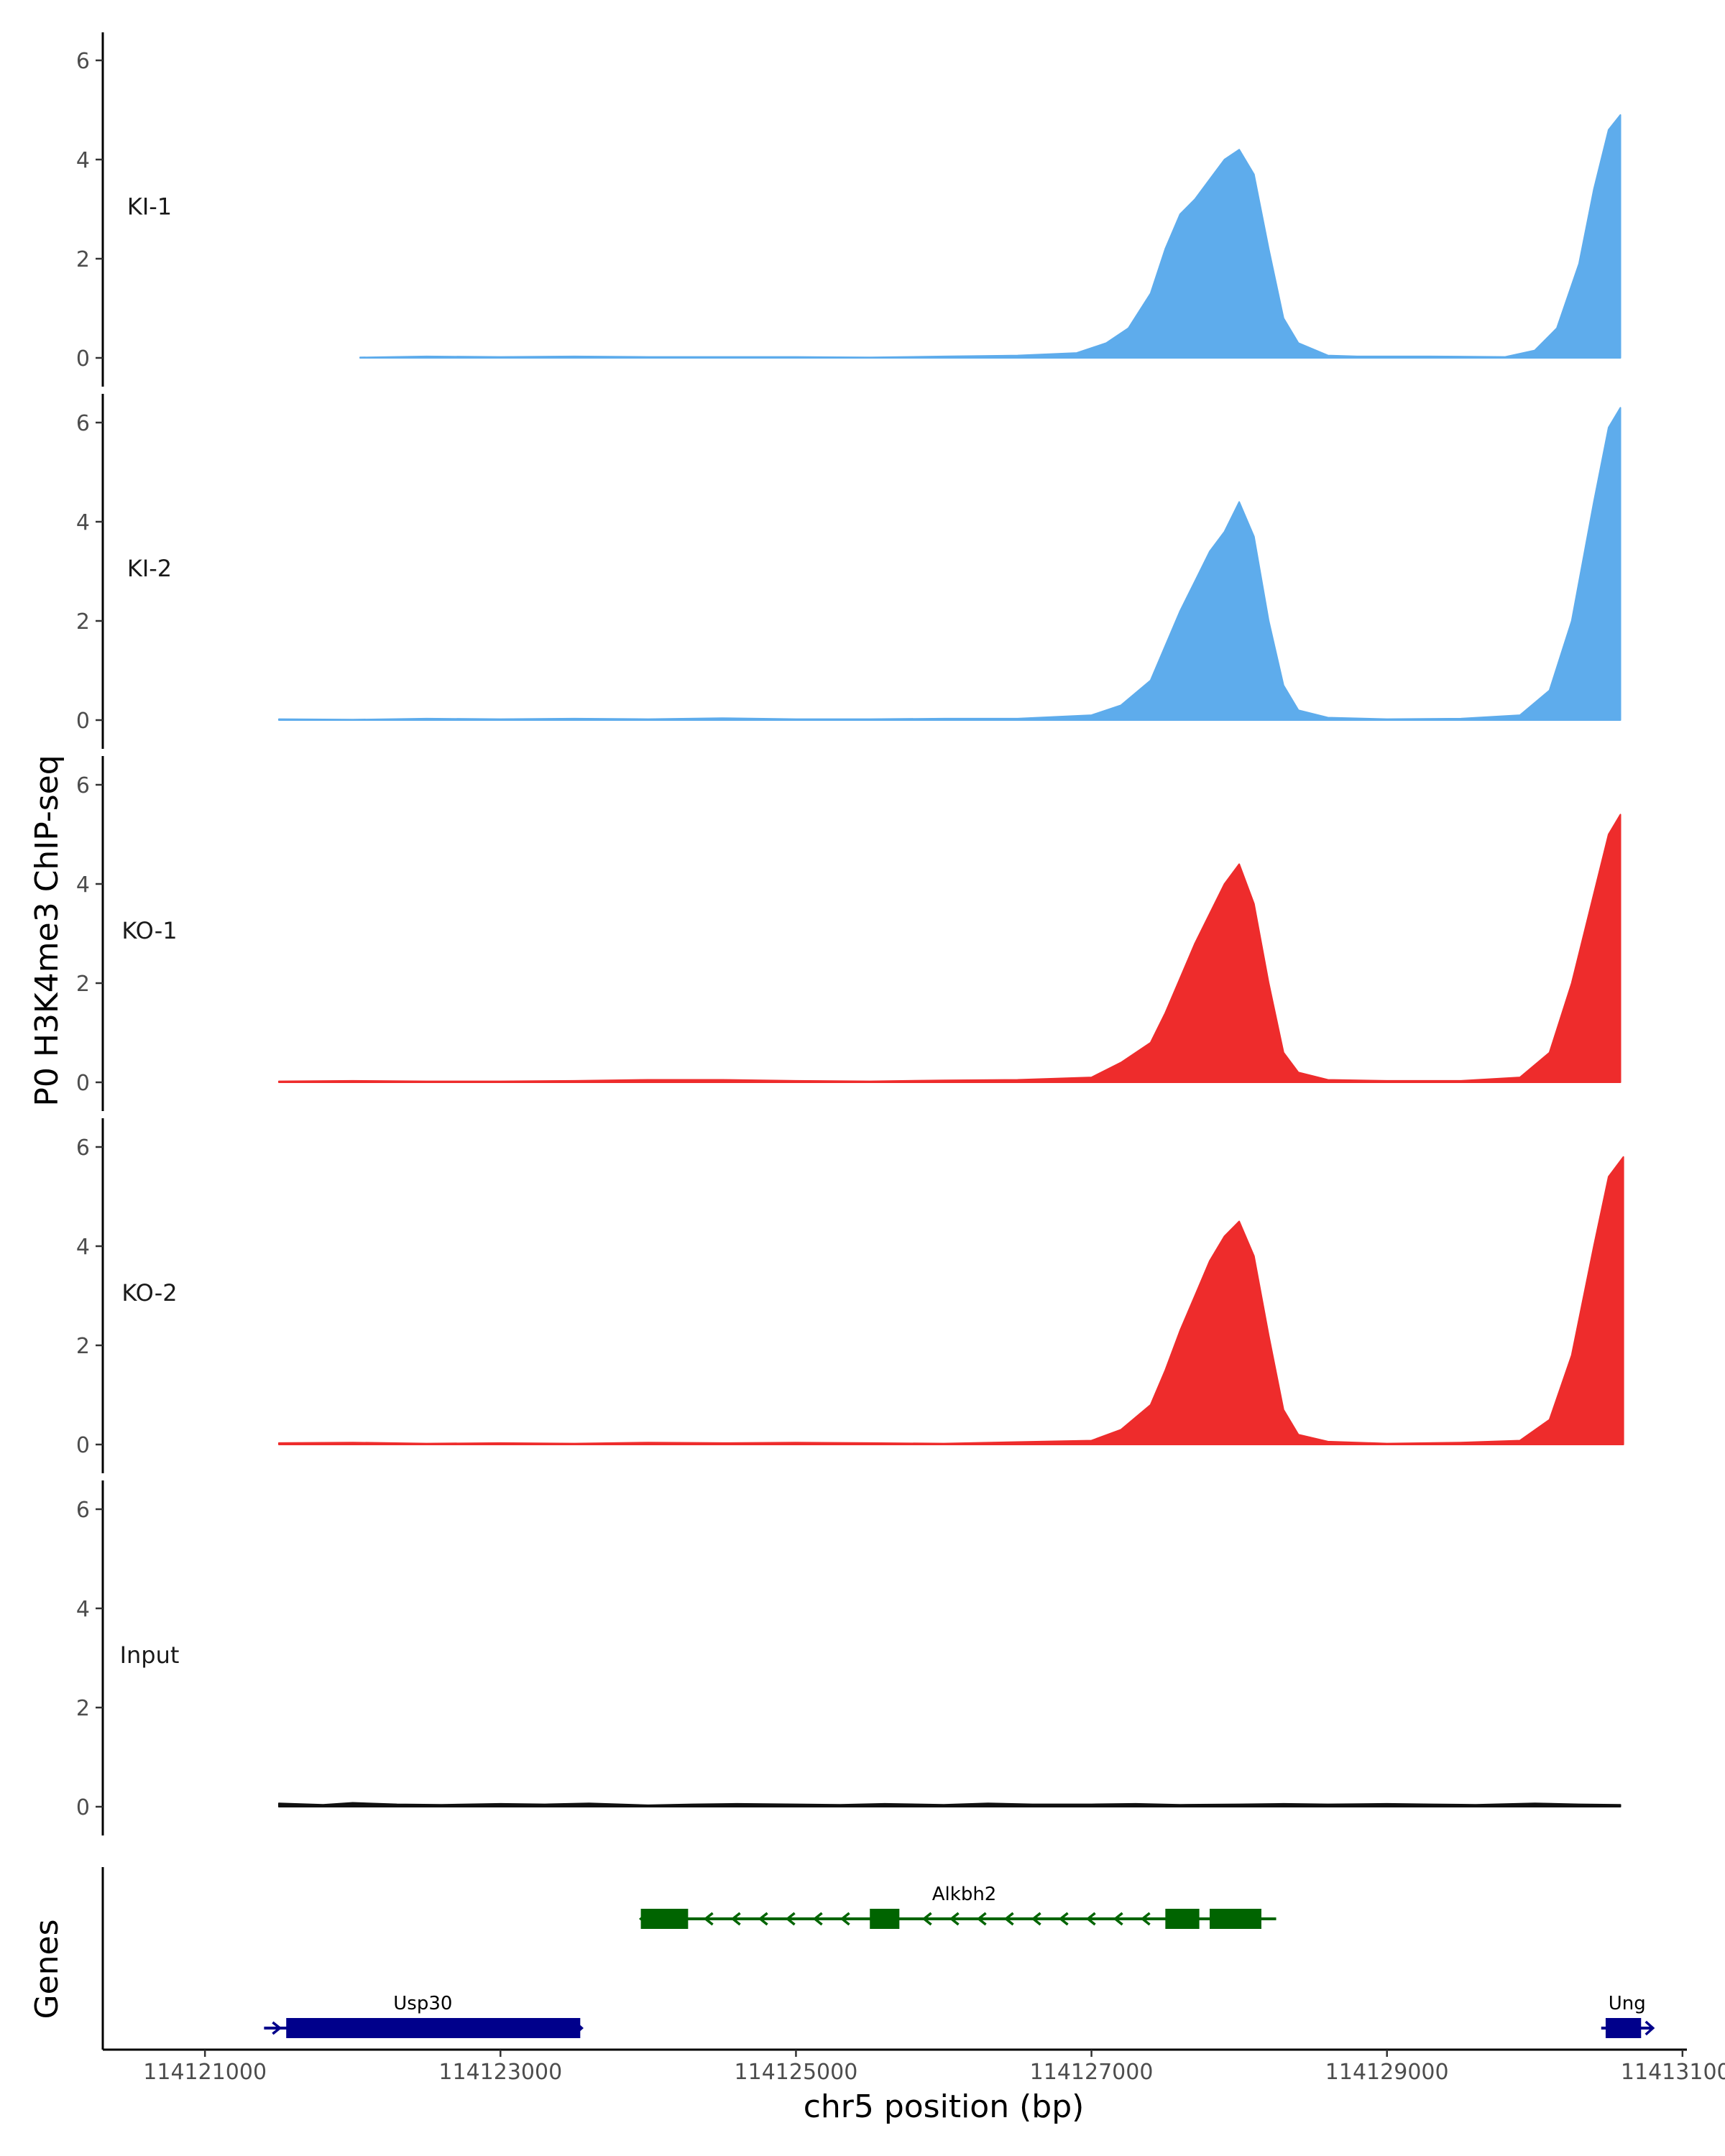 The image size is (1725, 2156). Describe the element at coordinates (150, 1655) in the screenshot. I see `track-label: Input` at that location.